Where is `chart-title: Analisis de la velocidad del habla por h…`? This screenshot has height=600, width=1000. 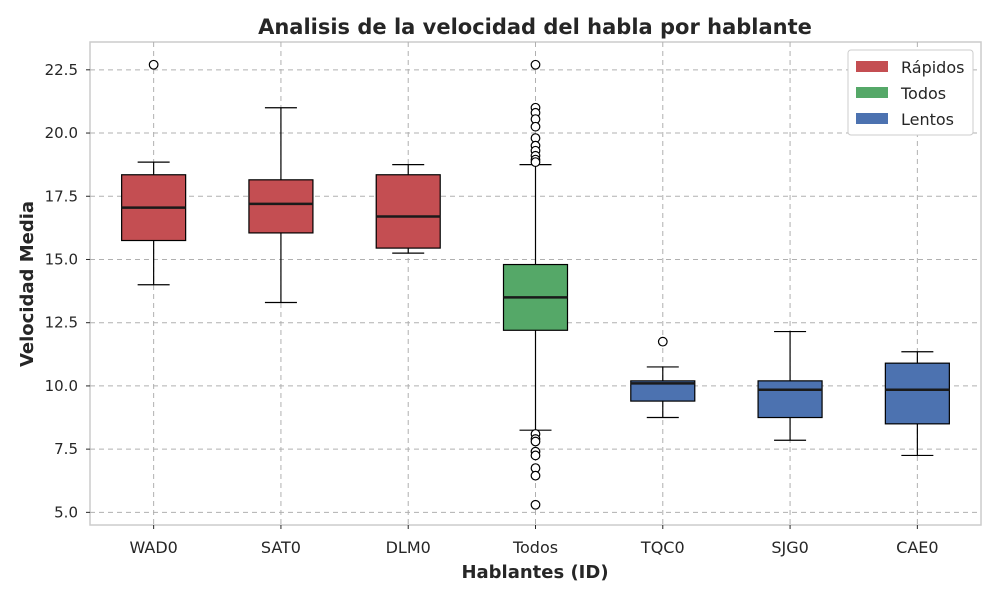
chart-title: Analisis de la velocidad del habla por h… is located at coordinates (535, 27).